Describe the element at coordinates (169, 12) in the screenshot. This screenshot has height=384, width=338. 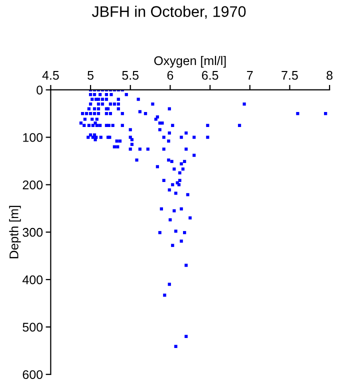
I see `chart-title: JBFH in October, 1970` at that location.